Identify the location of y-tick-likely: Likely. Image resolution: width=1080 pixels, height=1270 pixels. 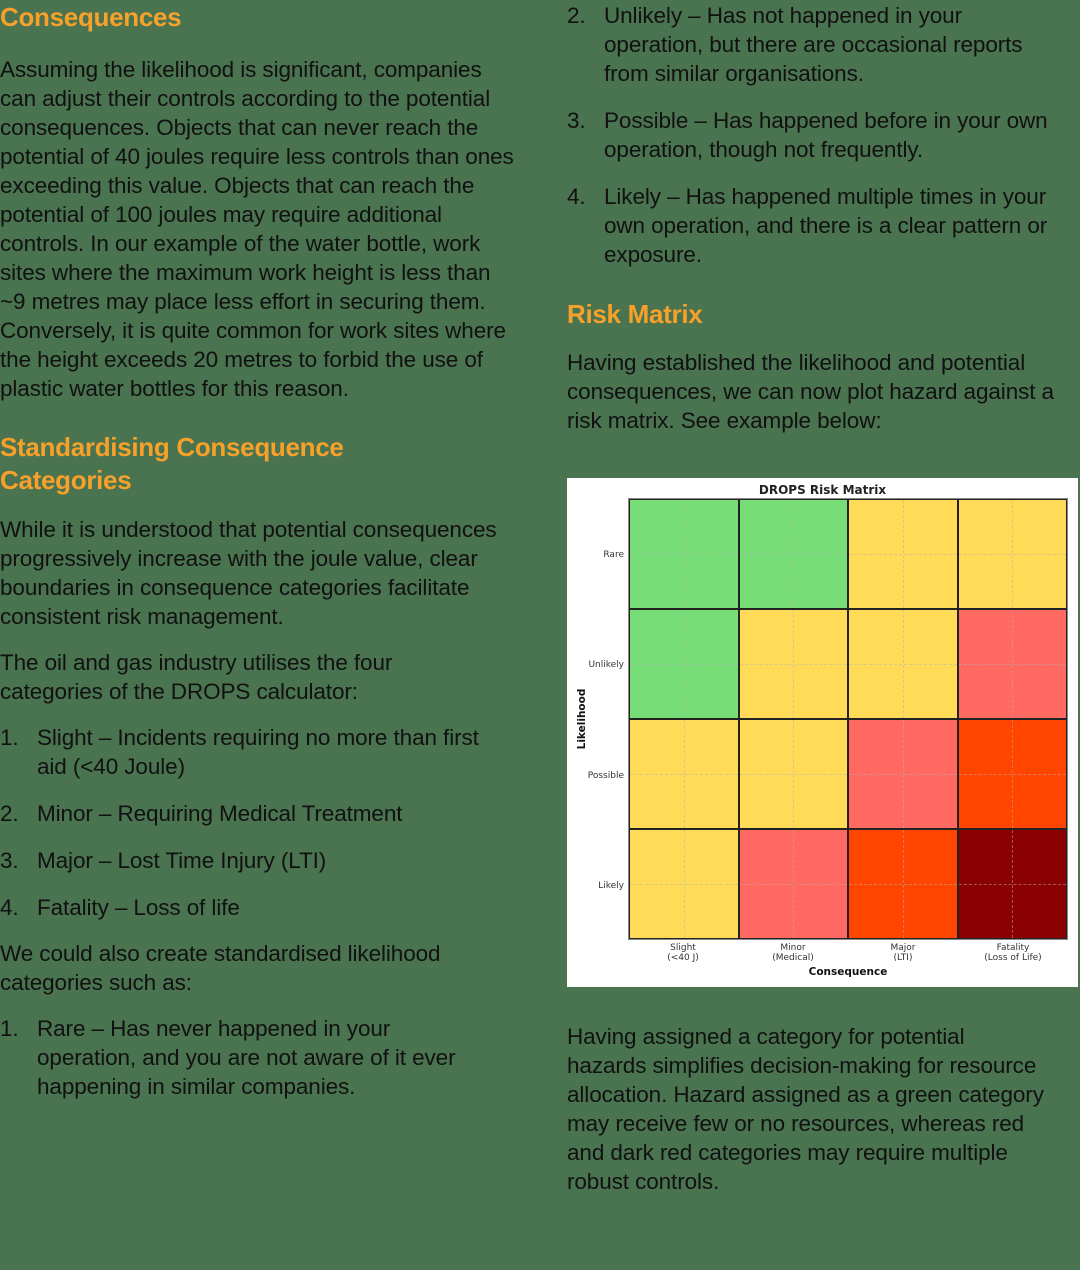
(611, 886).